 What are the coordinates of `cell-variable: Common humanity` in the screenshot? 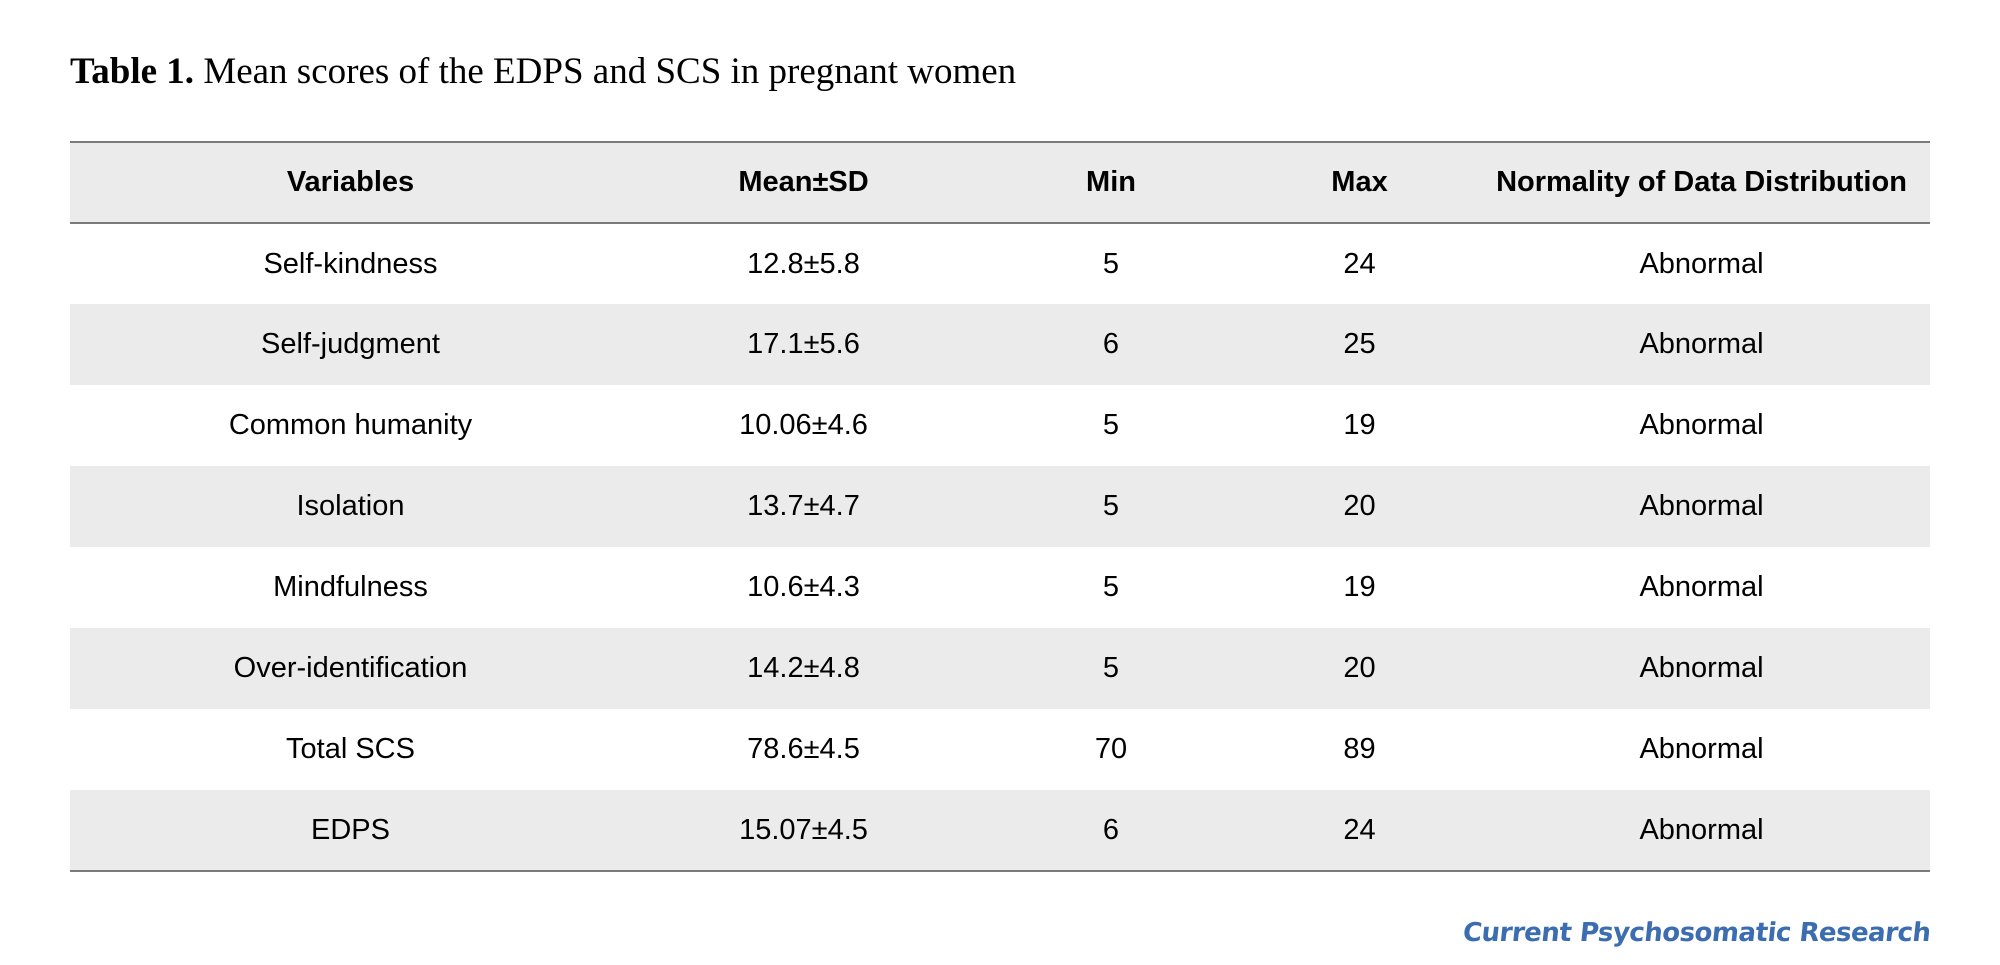 It's located at (350, 425).